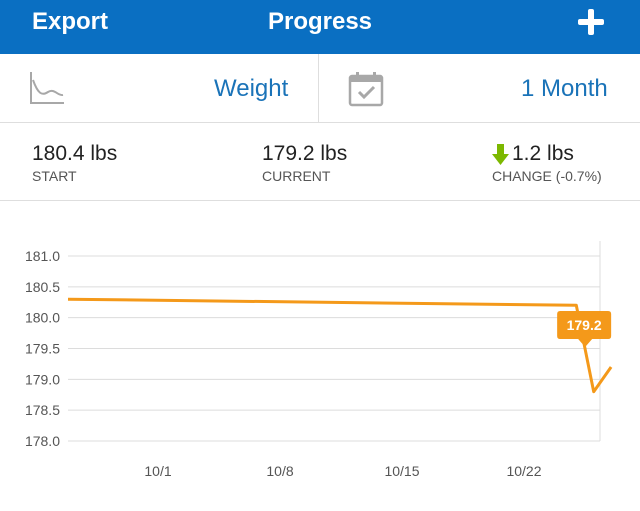 The width and height of the screenshot is (640, 511). I want to click on start-value: 180.4 lbs, so click(74, 154).